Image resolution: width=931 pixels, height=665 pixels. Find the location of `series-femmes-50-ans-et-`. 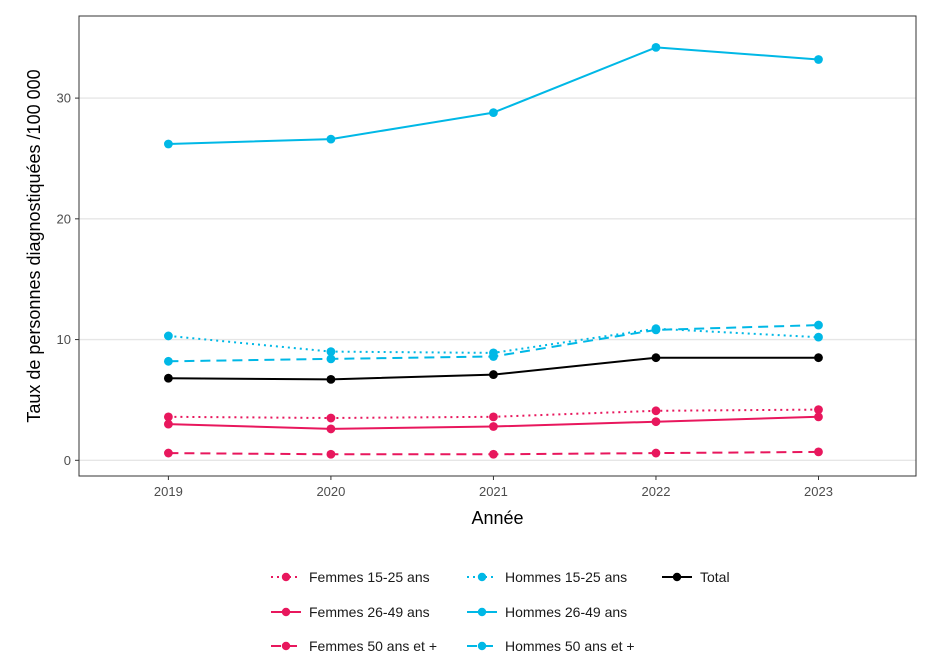

series-femmes-50-ans-et- is located at coordinates (493, 453).